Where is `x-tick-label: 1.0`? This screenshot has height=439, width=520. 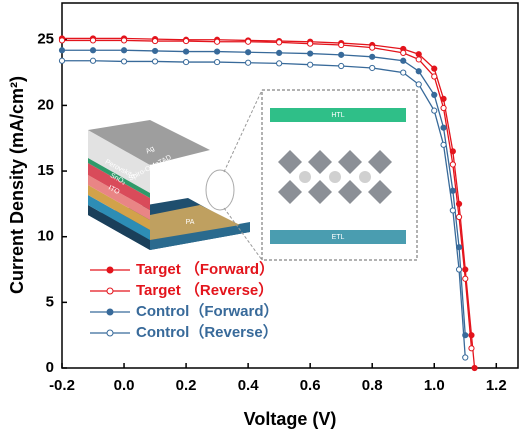
x-tick-label: 1.0 is located at coordinates (434, 385).